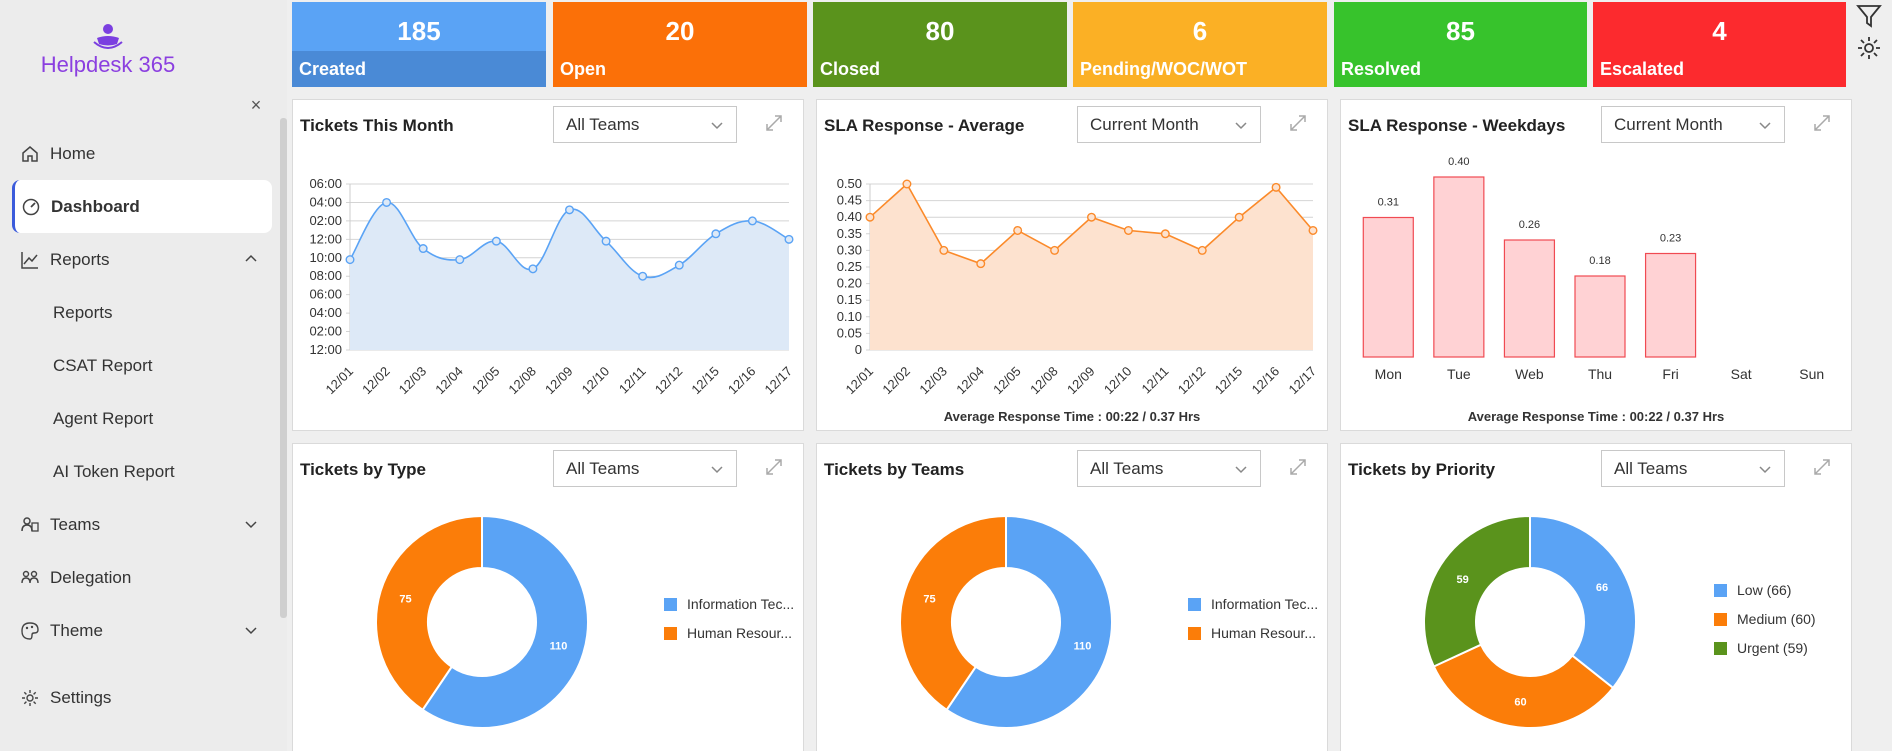 The width and height of the screenshot is (1892, 751). Describe the element at coordinates (142, 365) in the screenshot. I see `sidebar-item-csat-report: CSAT Report` at that location.